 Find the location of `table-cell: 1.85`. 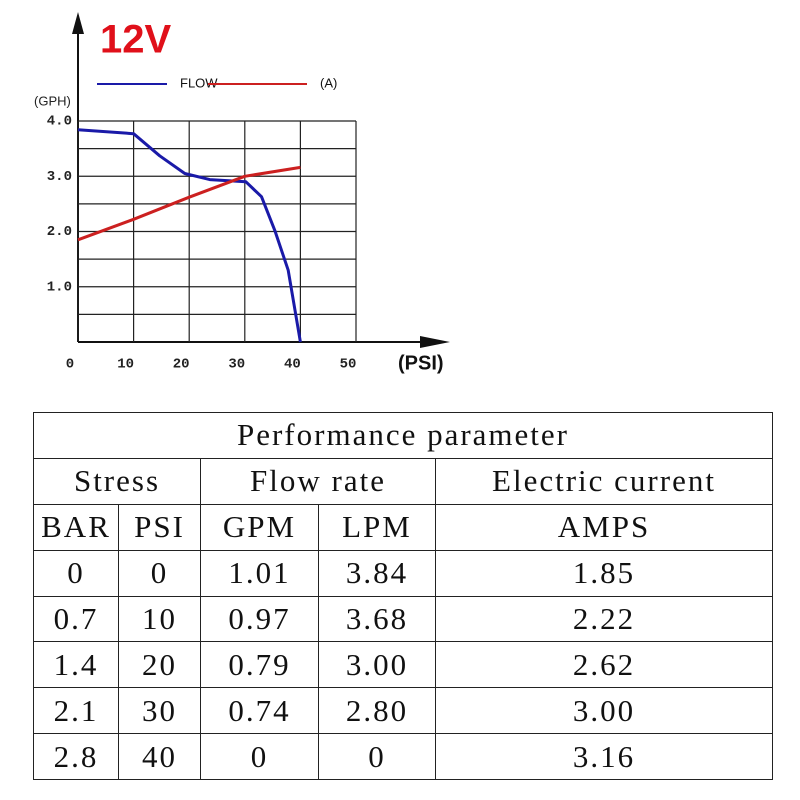

table-cell: 1.85 is located at coordinates (604, 573).